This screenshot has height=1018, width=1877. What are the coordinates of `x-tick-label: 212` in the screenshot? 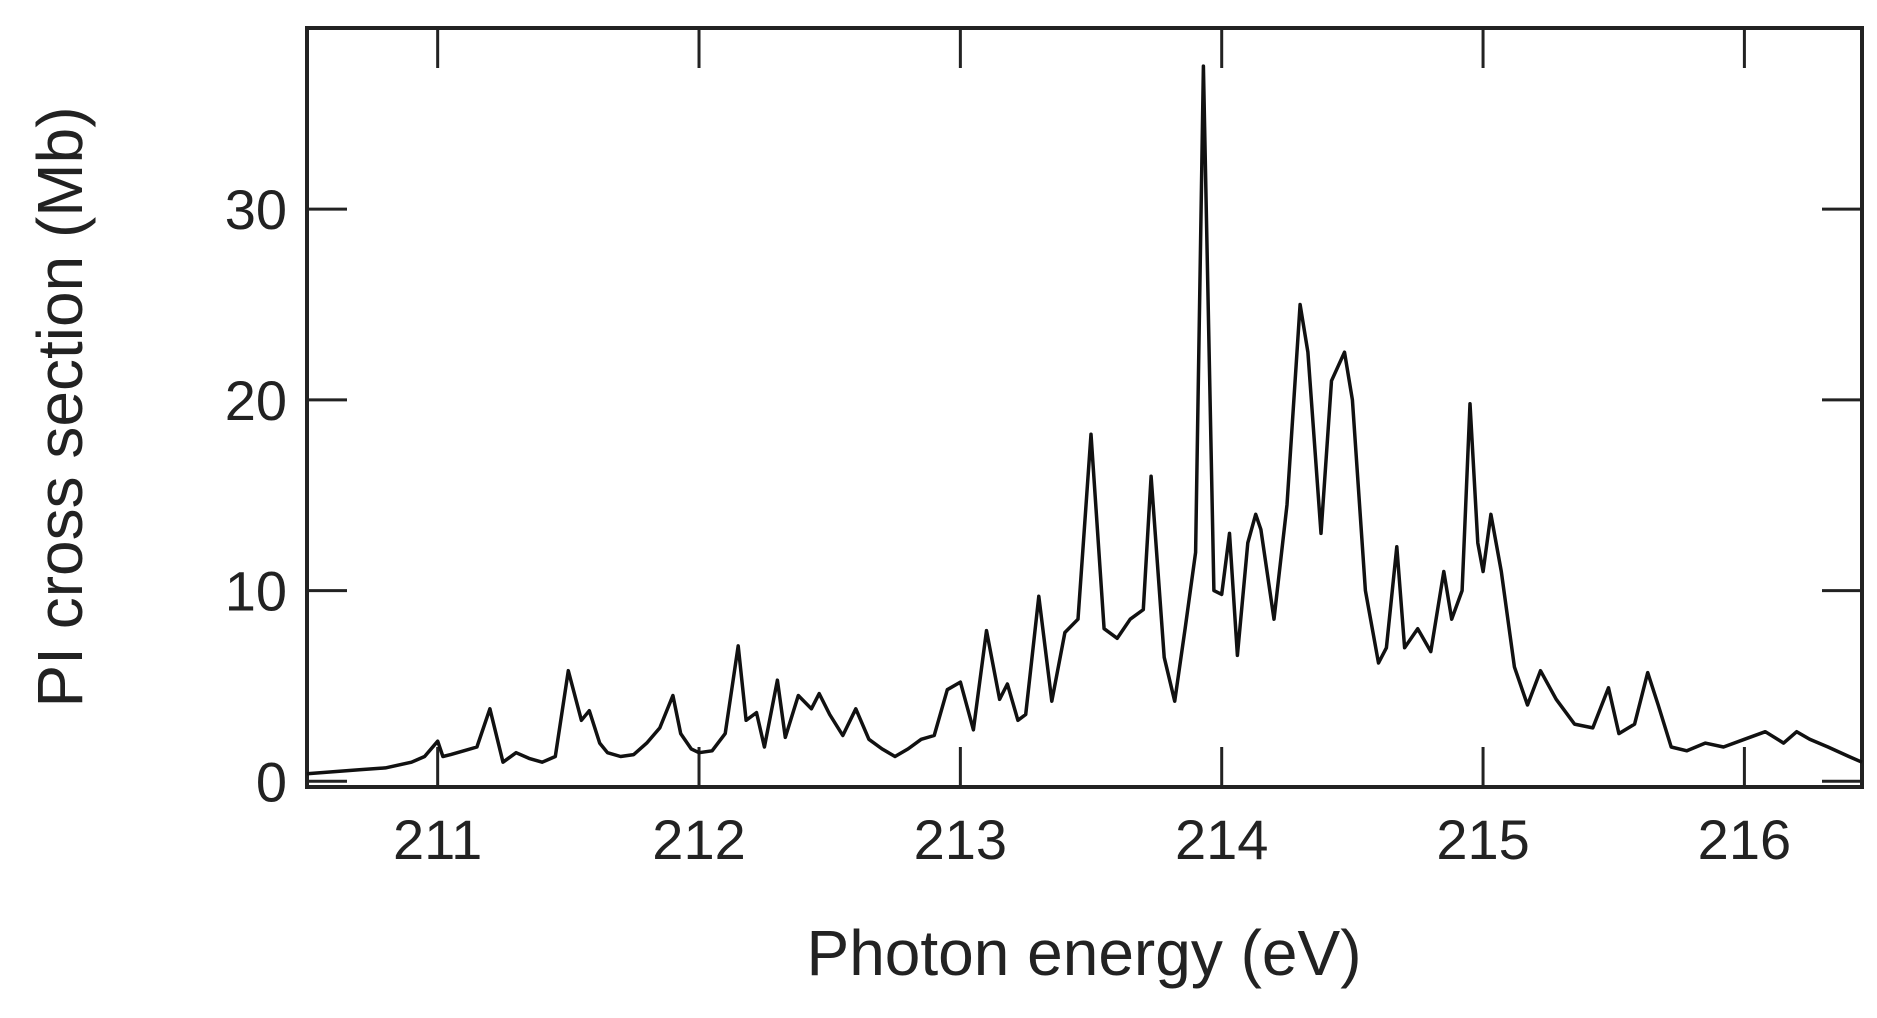 It's located at (698, 839).